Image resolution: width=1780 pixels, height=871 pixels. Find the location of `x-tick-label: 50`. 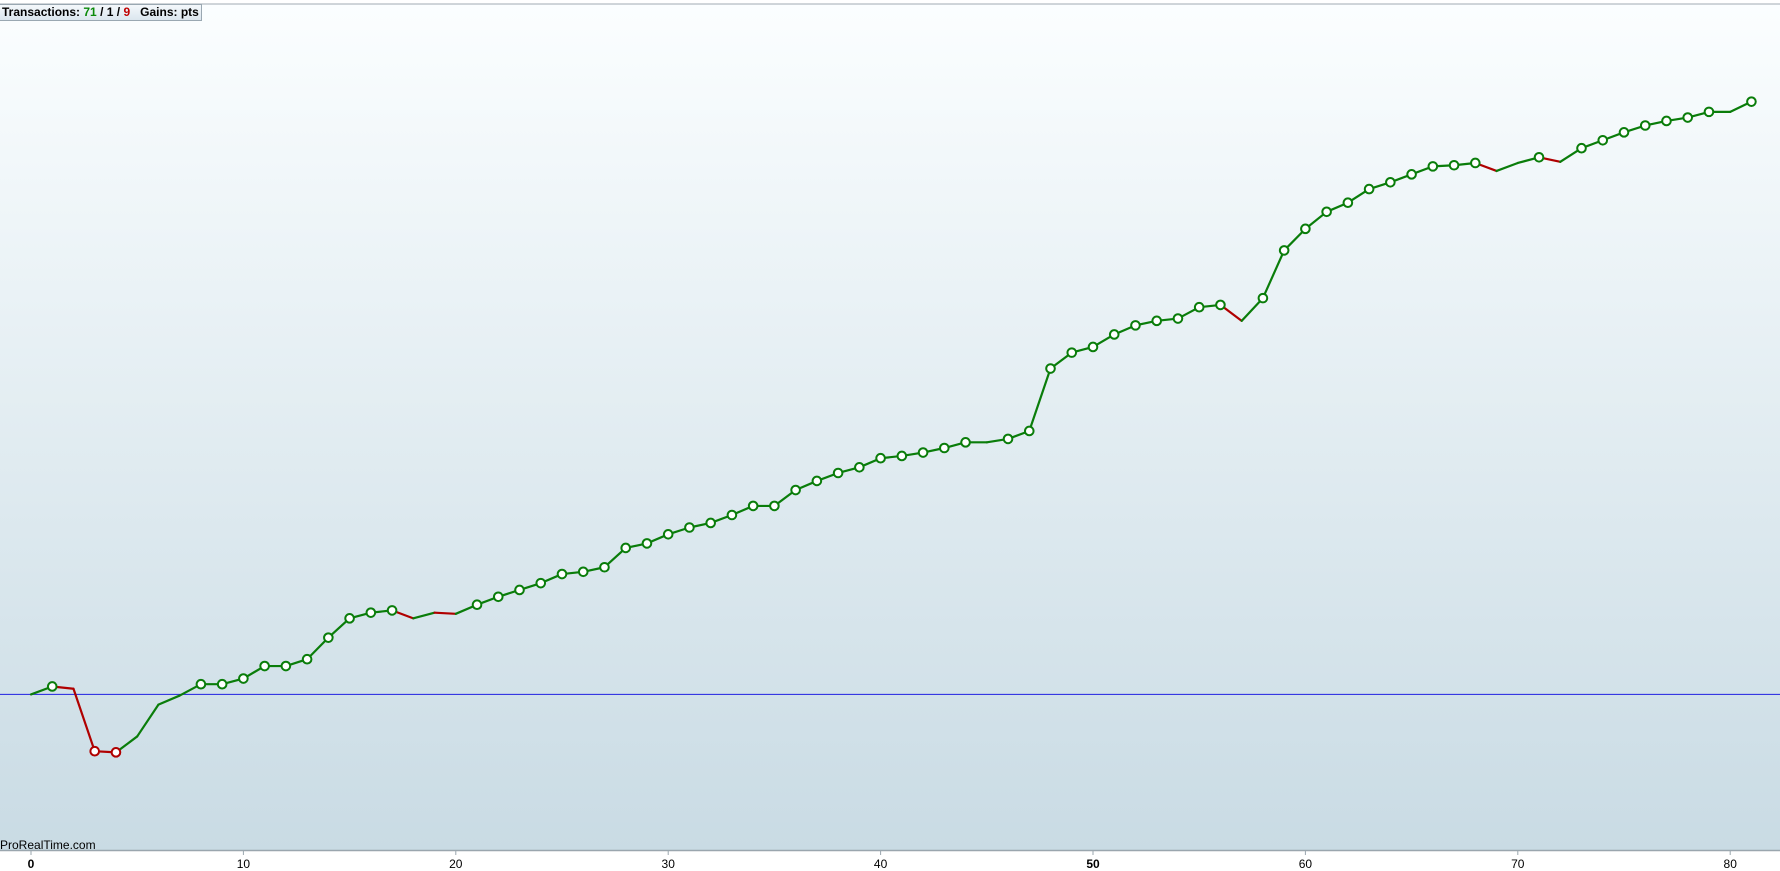

x-tick-label: 50 is located at coordinates (1093, 864).